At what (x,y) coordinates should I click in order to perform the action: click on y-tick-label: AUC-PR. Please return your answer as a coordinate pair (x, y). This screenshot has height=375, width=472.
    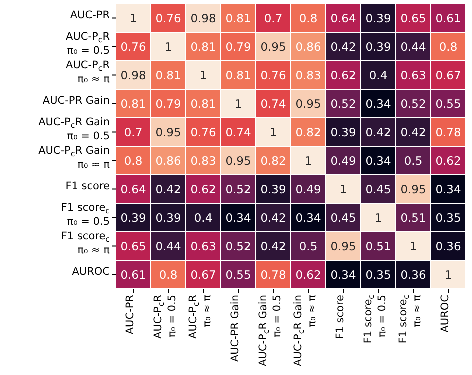
    Looking at the image, I should click on (90, 15).